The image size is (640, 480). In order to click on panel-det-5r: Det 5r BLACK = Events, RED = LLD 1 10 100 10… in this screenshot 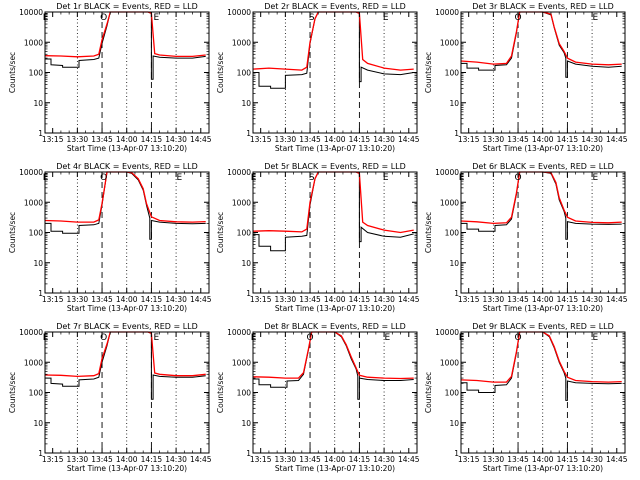, I will do `click(318, 237)`.